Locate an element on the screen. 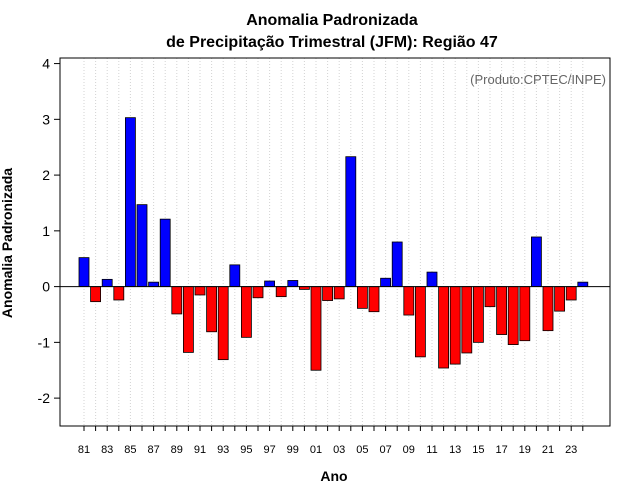 The image size is (640, 500). xtick-label: 03 is located at coordinates (339, 450).